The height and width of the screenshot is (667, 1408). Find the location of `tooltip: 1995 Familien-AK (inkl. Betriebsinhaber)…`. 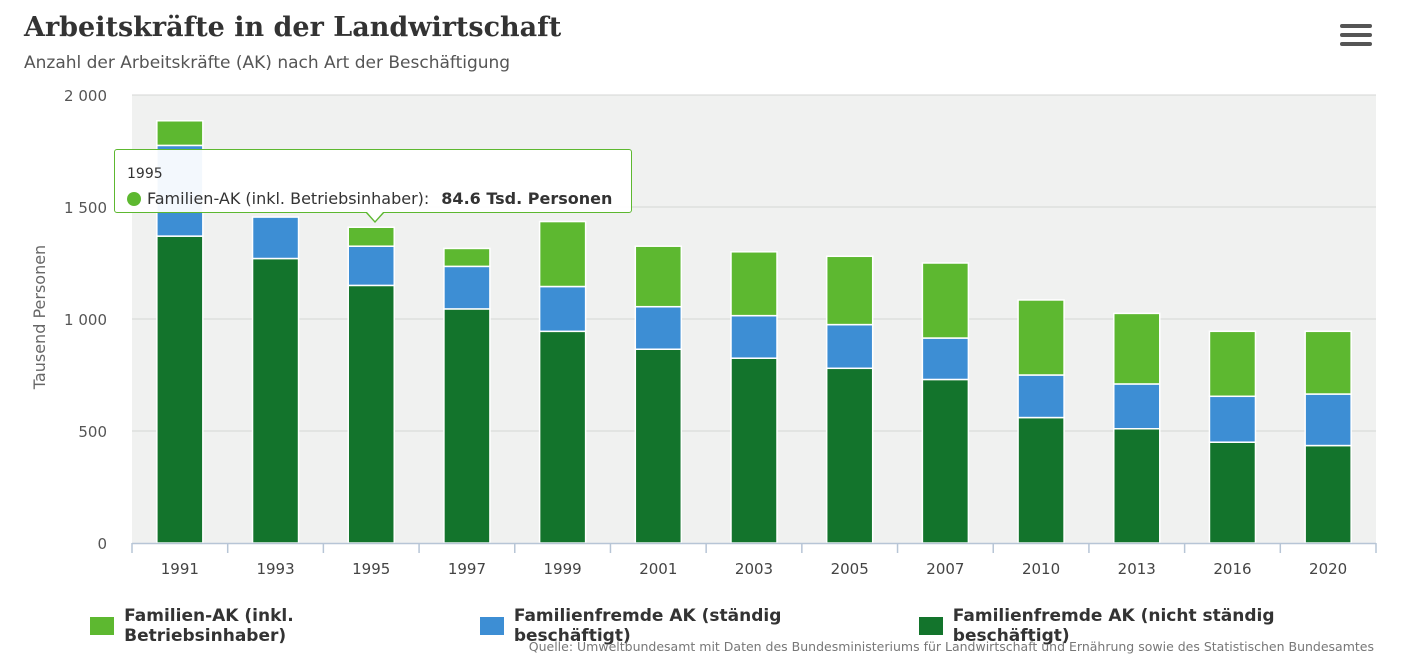

tooltip: 1995 Familien-AK (inkl. Betriebsinhaber)… is located at coordinates (373, 186).